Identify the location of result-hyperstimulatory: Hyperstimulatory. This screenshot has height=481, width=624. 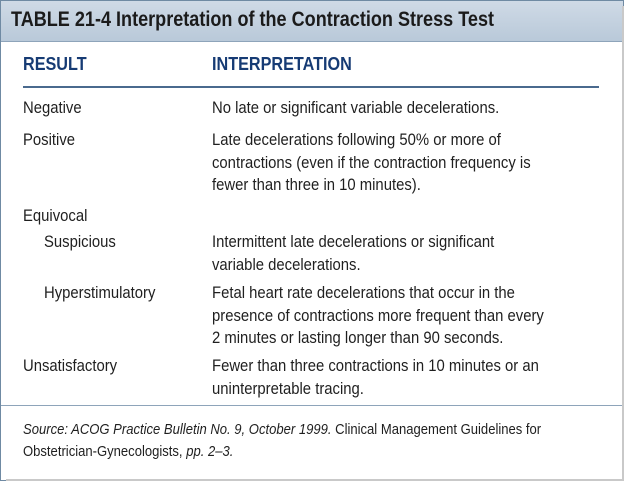
(100, 293).